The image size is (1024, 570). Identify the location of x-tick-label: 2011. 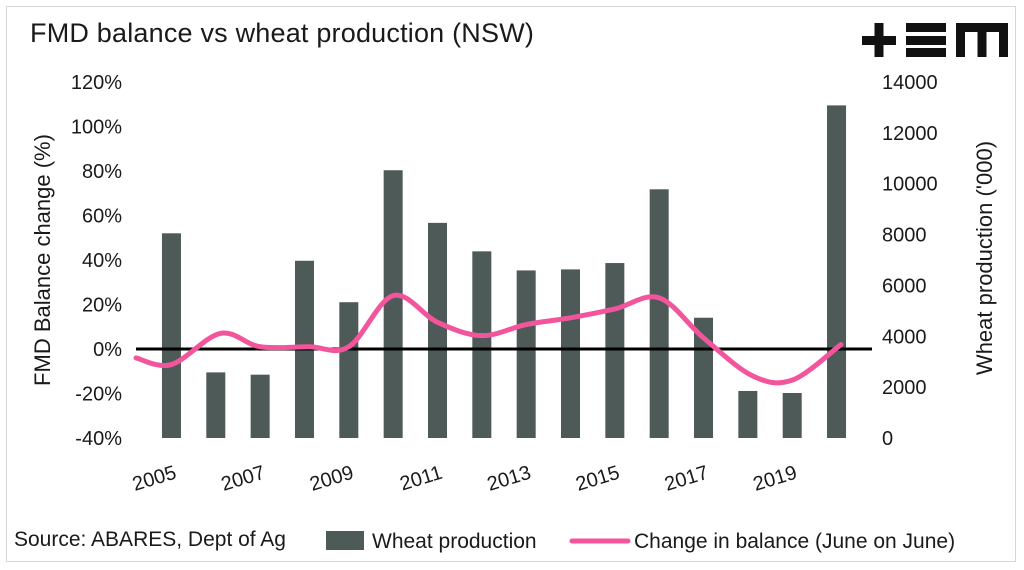
(421, 479).